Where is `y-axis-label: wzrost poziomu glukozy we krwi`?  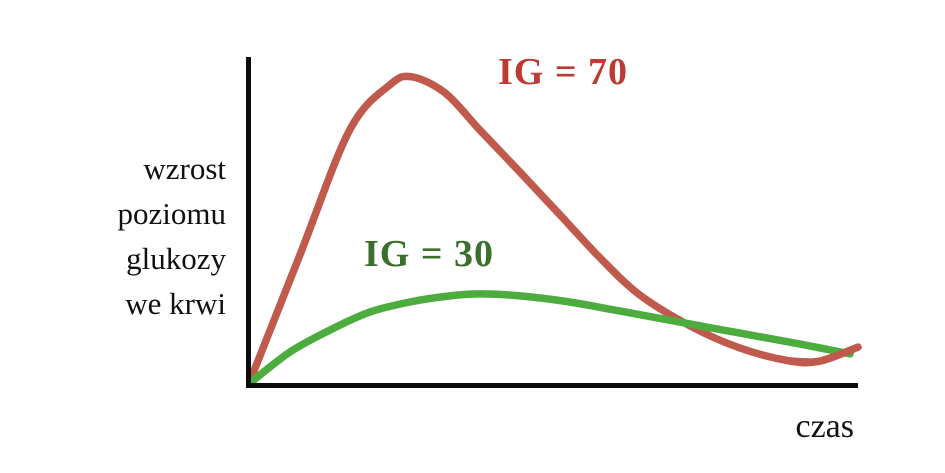
y-axis-label: wzrost poziomu glukozy we krwi is located at coordinates (113, 236).